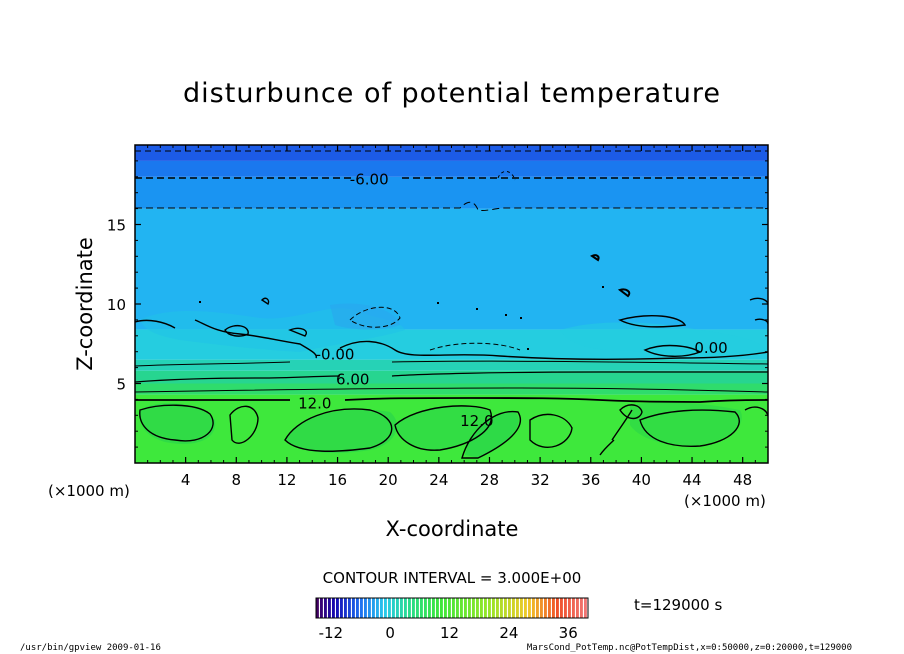 This screenshot has width=904, height=654. Describe the element at coordinates (710, 348) in the screenshot. I see `contour-label-5: 0.00` at that location.